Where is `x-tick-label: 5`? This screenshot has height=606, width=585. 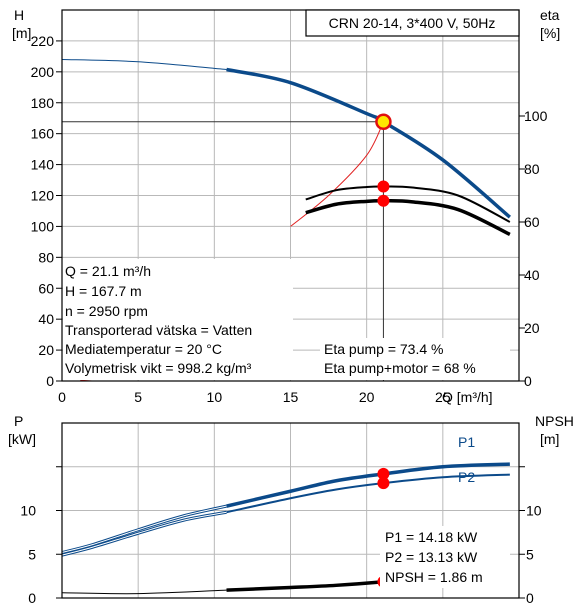
x-tick-label: 5 is located at coordinates (138, 397).